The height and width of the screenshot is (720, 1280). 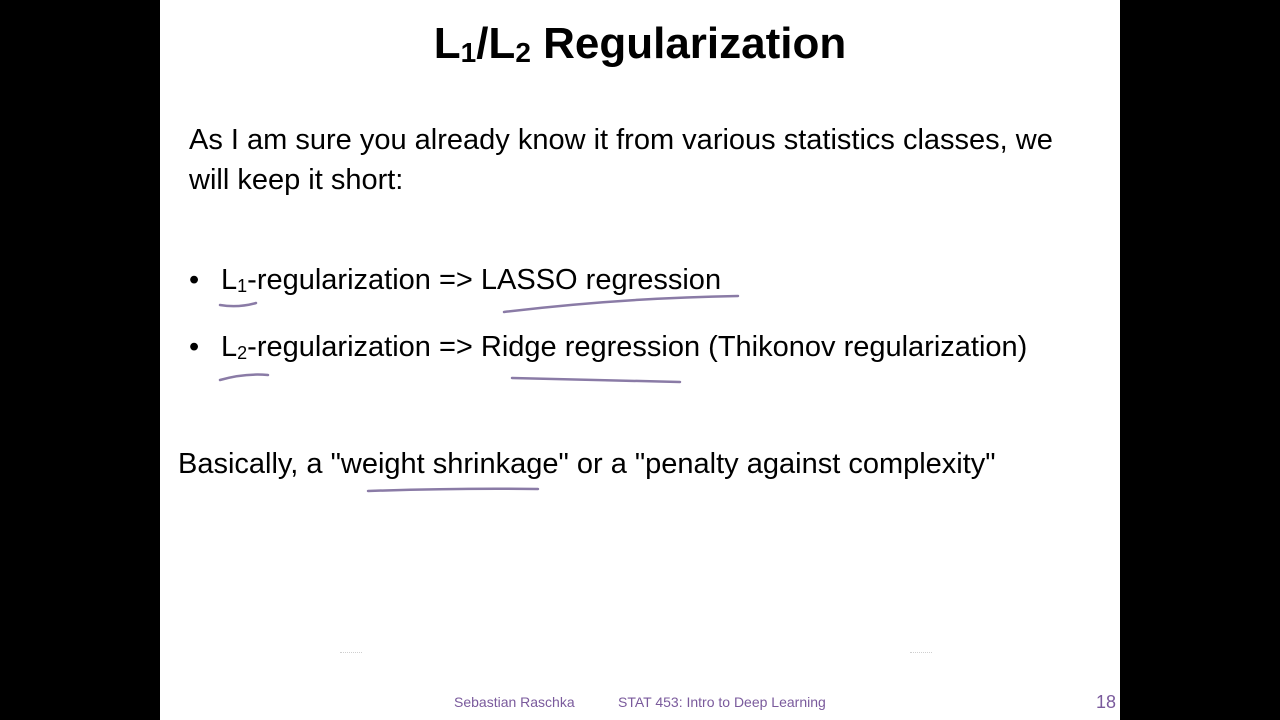 I want to click on title-part: L, so click(x=447, y=43).